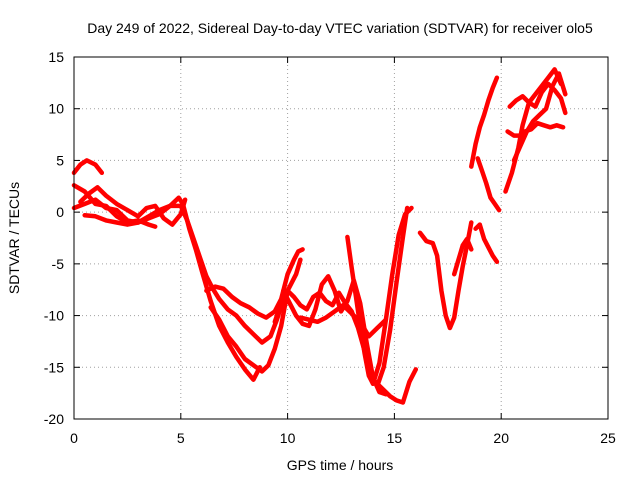 The height and width of the screenshot is (480, 640). What do you see at coordinates (60, 160) in the screenshot?
I see `y-tick-label: 5` at bounding box center [60, 160].